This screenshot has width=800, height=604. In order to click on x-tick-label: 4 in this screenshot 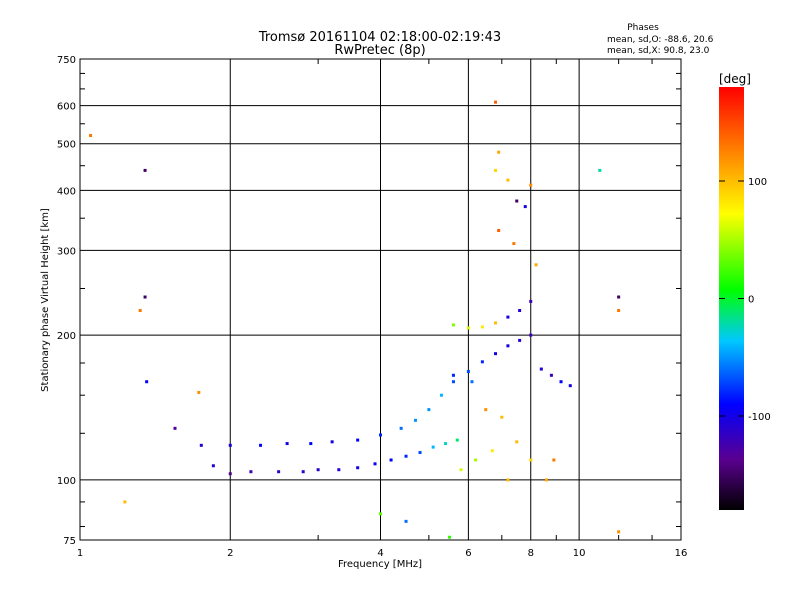, I will do `click(380, 553)`.